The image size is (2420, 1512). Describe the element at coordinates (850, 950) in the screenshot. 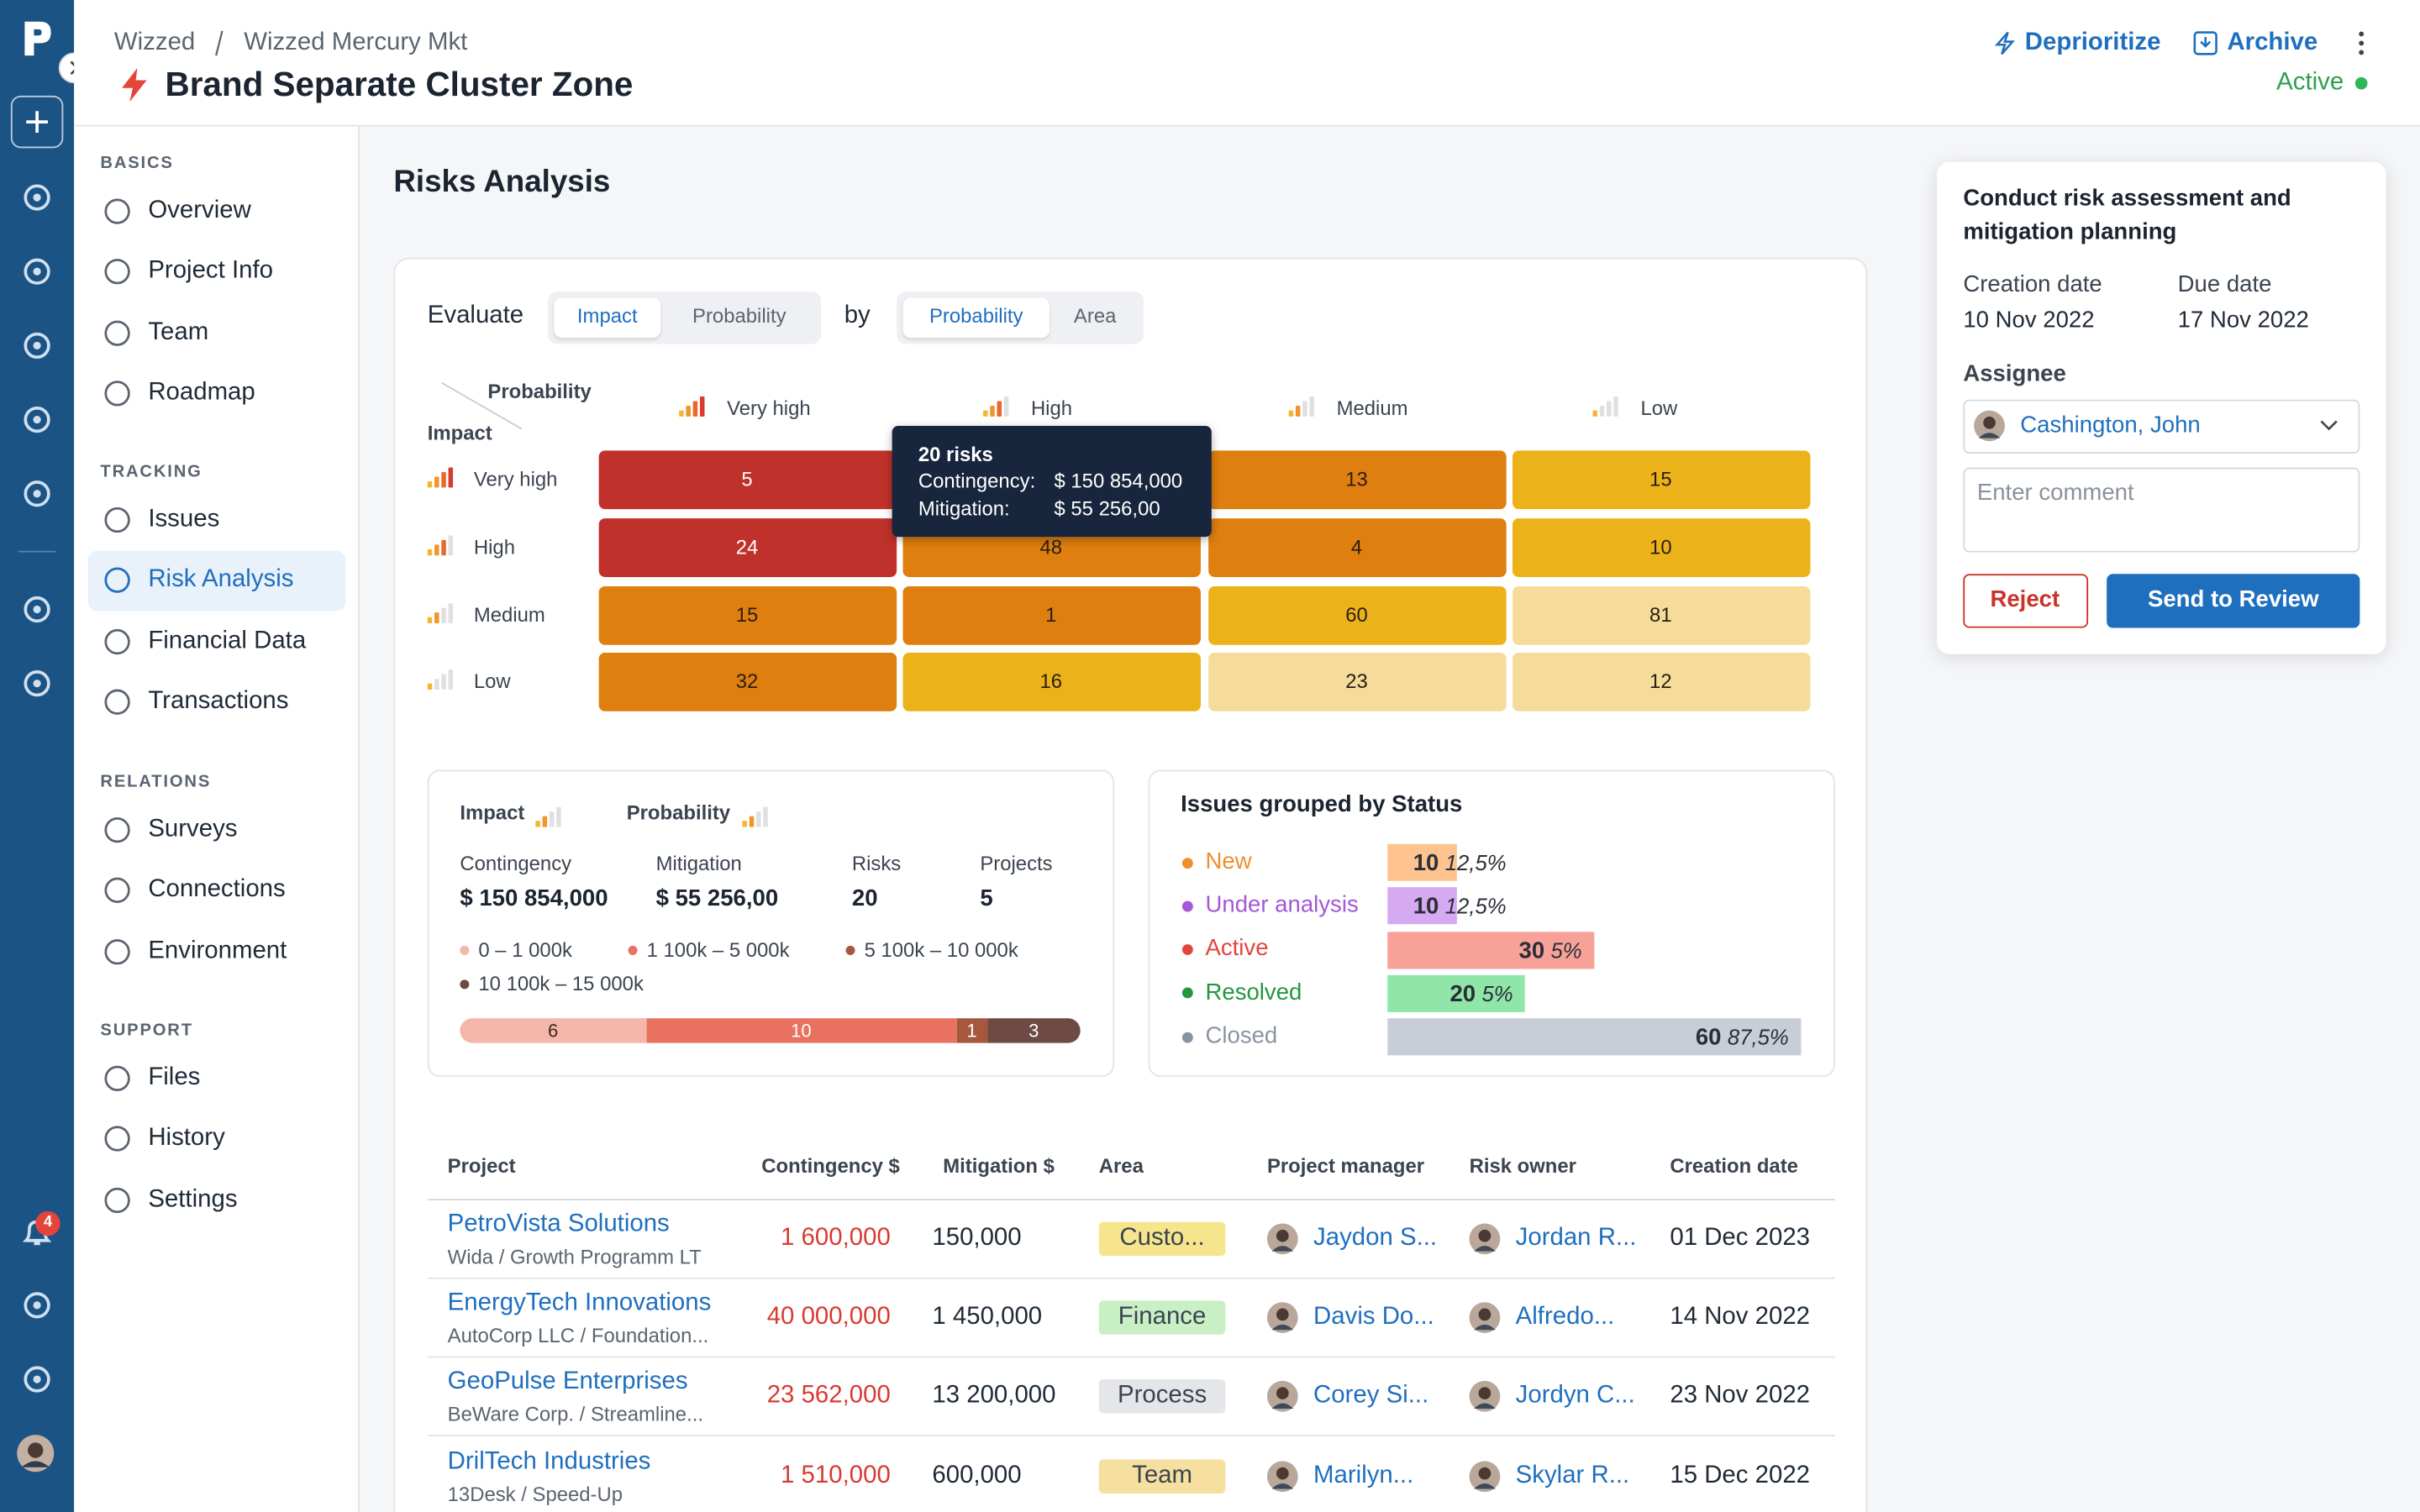

I see `legend-dot` at that location.